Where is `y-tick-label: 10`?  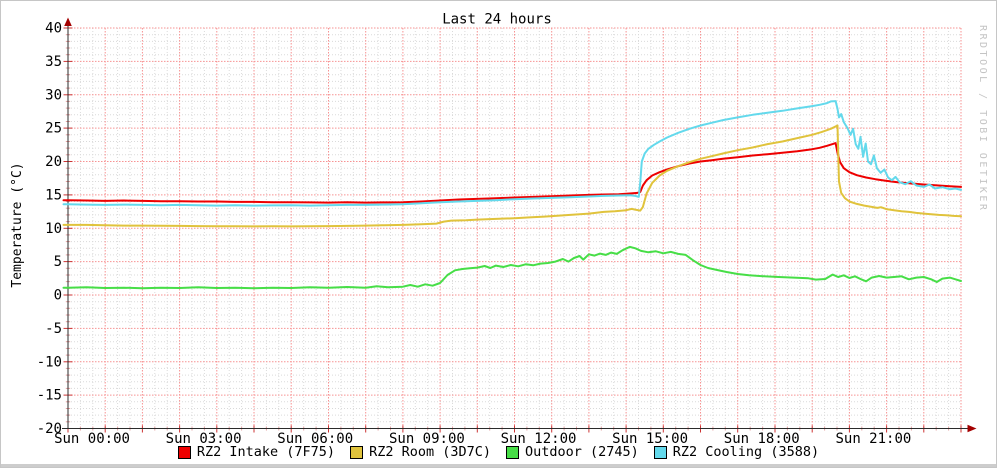 y-tick-label: 10 is located at coordinates (53, 229).